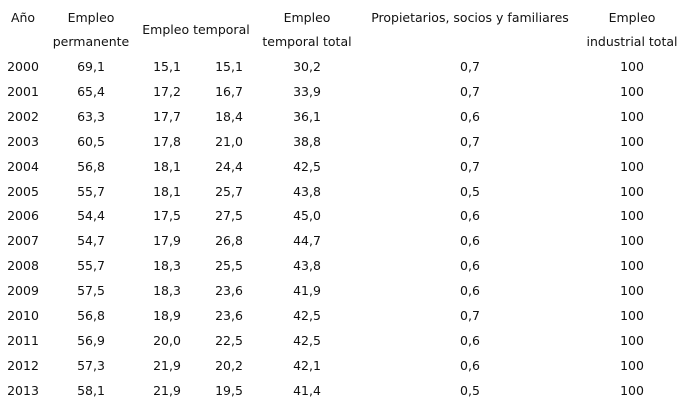  Describe the element at coordinates (23, 340) in the screenshot. I see `cell-year: 2011` at that location.